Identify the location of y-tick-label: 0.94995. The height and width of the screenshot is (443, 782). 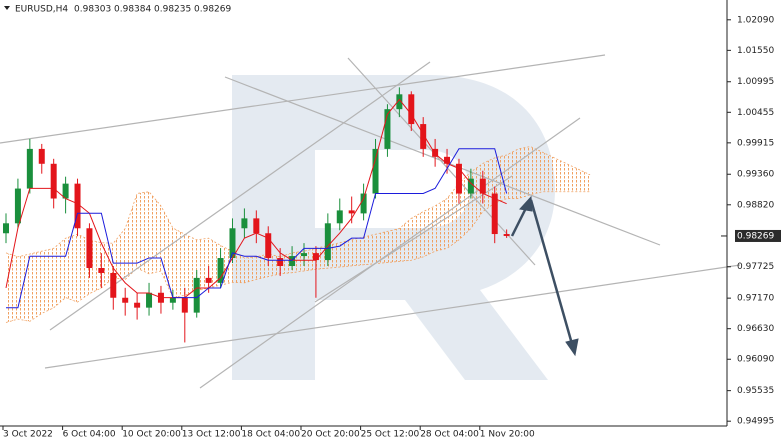
(755, 422).